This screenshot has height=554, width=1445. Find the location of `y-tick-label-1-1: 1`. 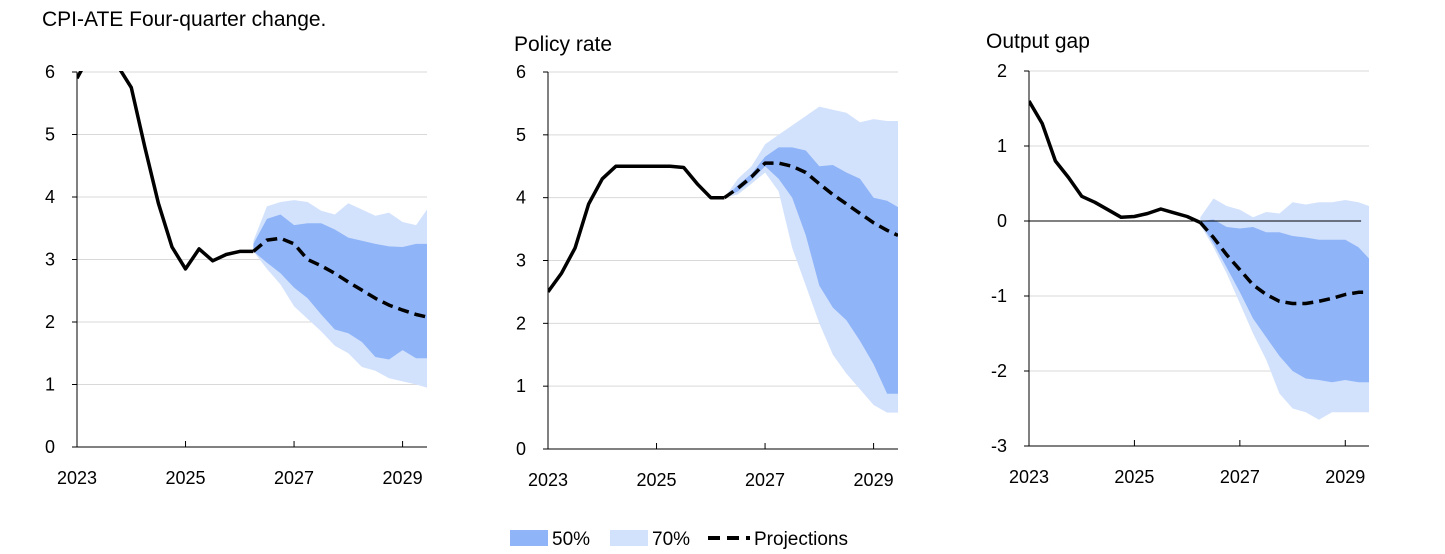

y-tick-label-1-1: 1 is located at coordinates (521, 386).